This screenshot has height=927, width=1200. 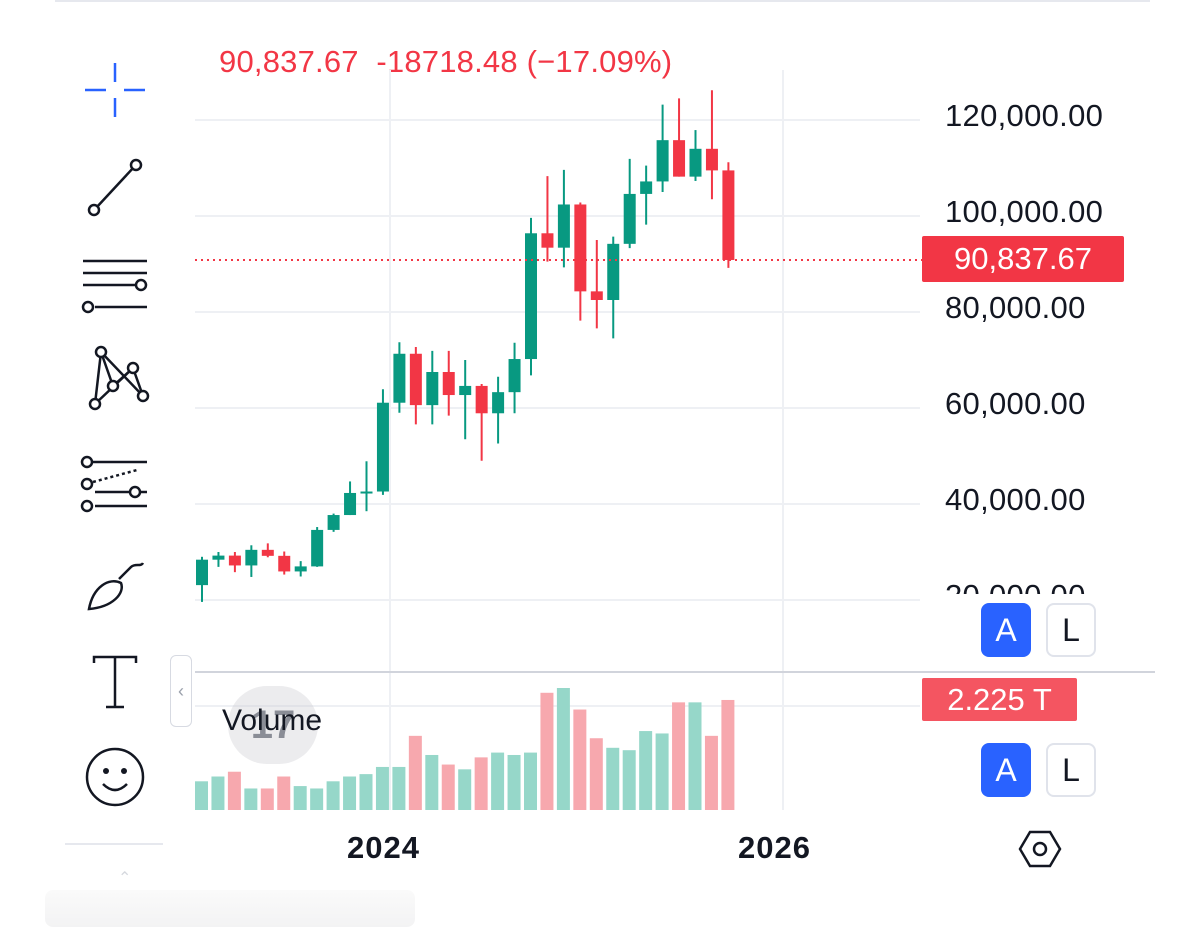 What do you see at coordinates (383, 847) in the screenshot?
I see `time-axis-label: 2024` at bounding box center [383, 847].